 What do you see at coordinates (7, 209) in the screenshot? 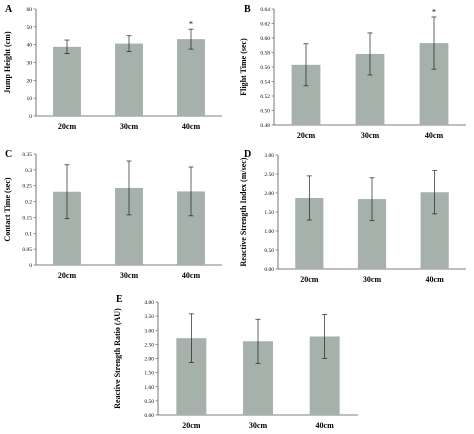
I see `chart-c-y-axis-label: Contact Time (sec)` at bounding box center [7, 209].